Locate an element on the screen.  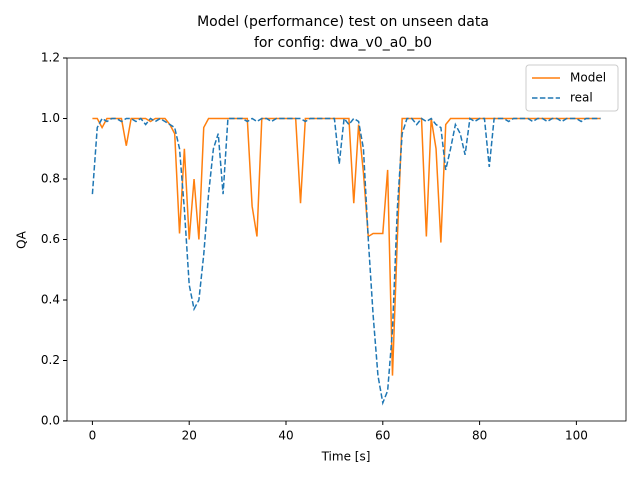
x-axis-label: Time [s] is located at coordinates (346, 457).